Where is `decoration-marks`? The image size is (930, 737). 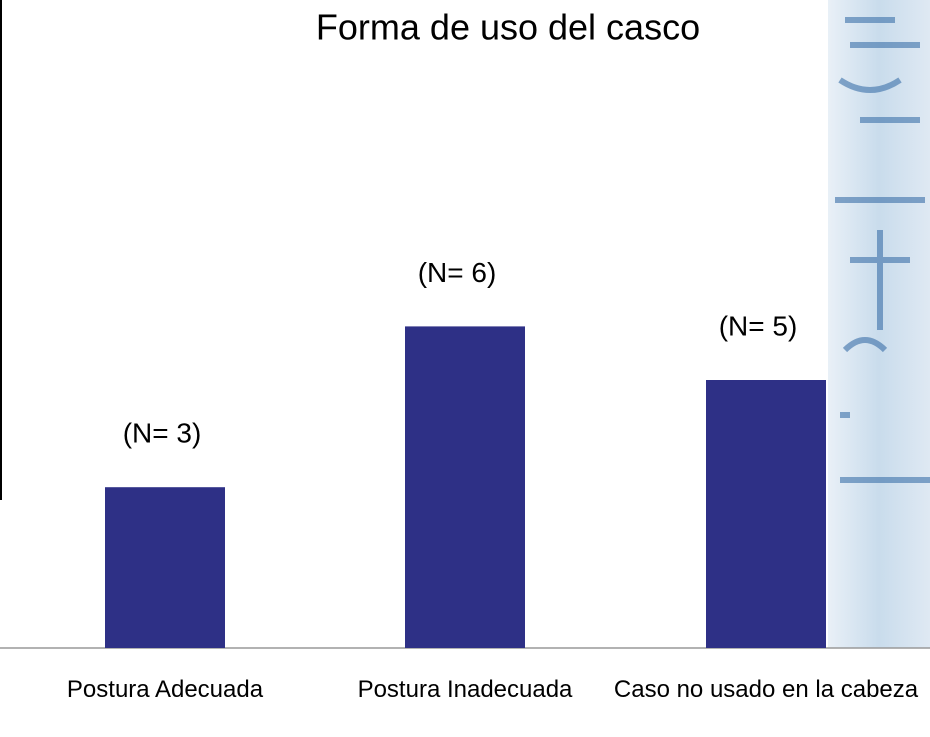 decoration-marks is located at coordinates (882, 250).